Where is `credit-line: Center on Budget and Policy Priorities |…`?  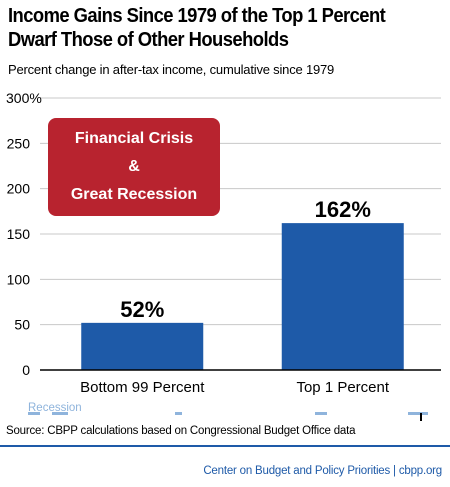 credit-line: Center on Budget and Policy Priorities |… is located at coordinates (322, 471).